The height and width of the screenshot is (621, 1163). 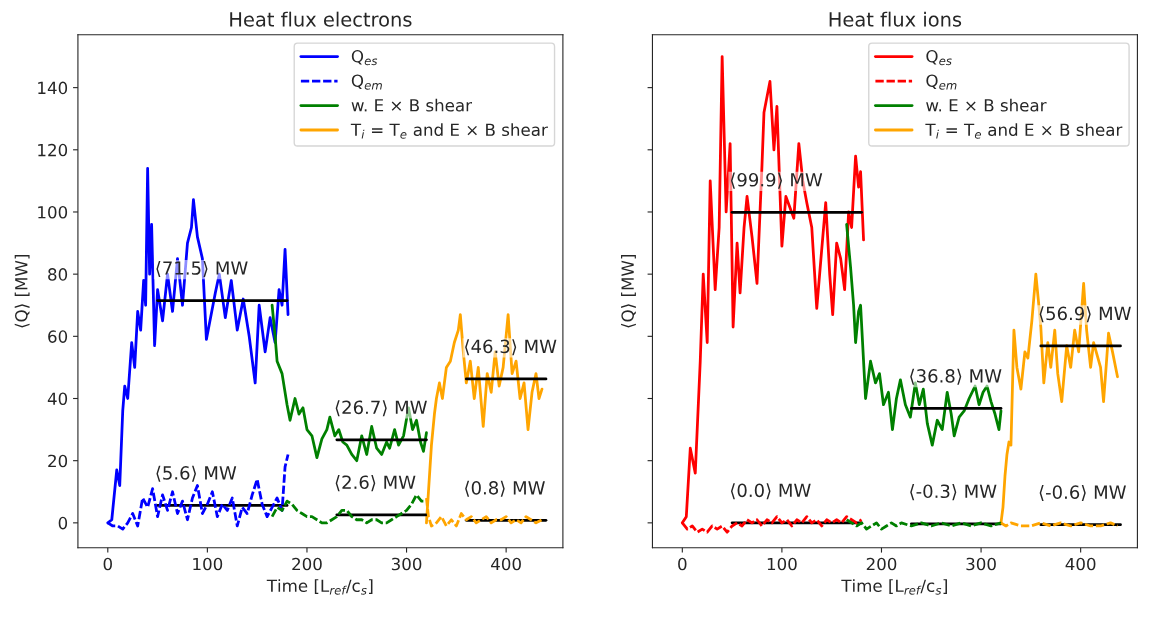 What do you see at coordinates (381, 408) in the screenshot?
I see `annotation: ⟨26.7⟩ MW` at bounding box center [381, 408].